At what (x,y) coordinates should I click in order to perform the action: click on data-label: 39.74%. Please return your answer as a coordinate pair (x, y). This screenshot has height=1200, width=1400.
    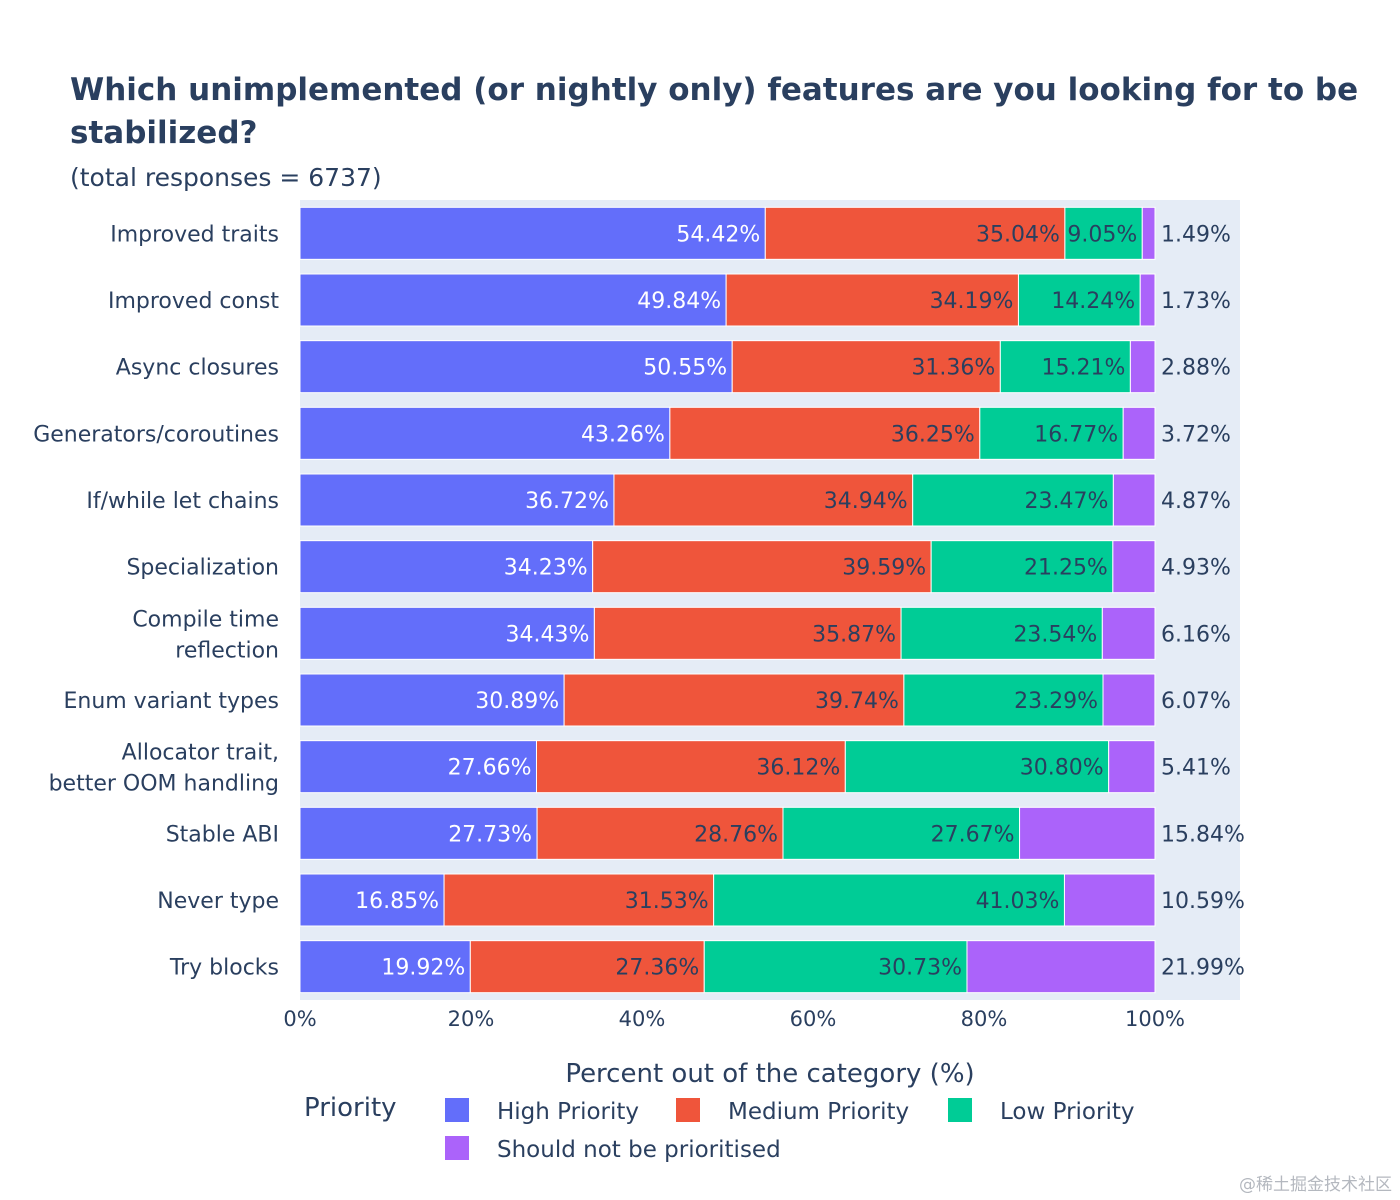
    Looking at the image, I should click on (857, 701).